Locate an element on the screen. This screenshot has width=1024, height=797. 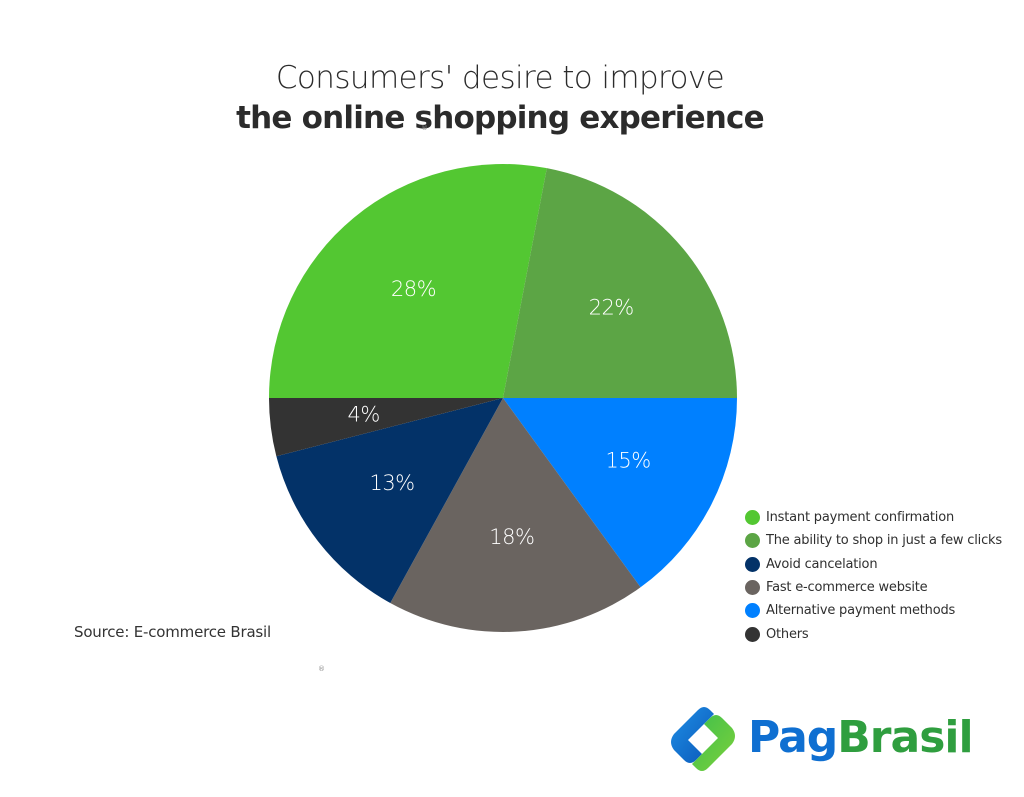
pagbrasil-wordmark: PagBrasil is located at coordinates (861, 738).